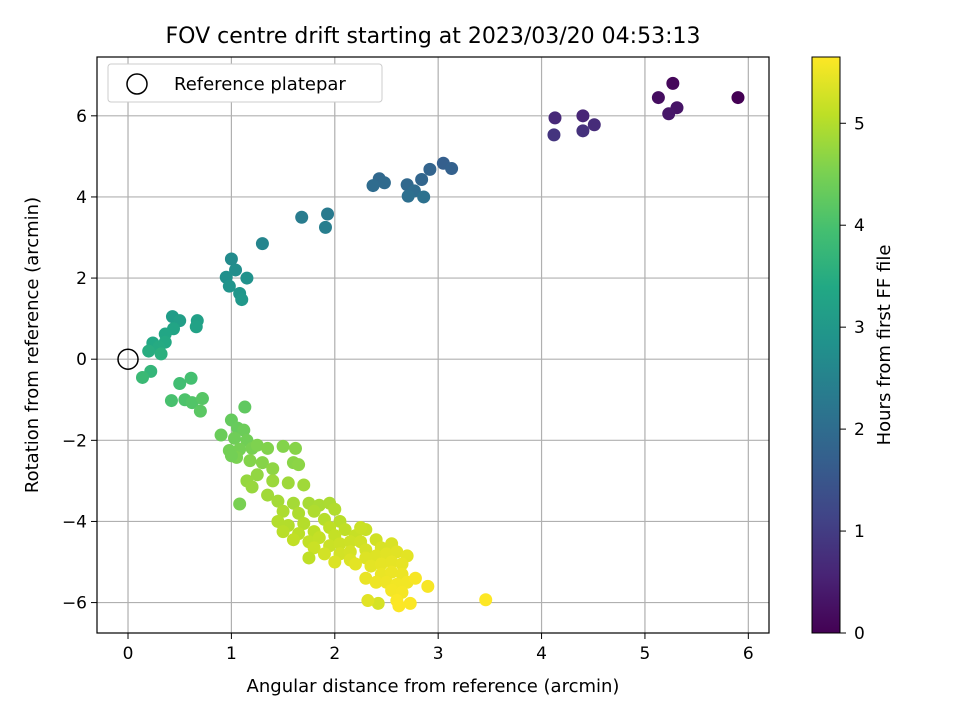 The image size is (960, 720). I want to click on colorbar-tick-label: 5, so click(859, 124).